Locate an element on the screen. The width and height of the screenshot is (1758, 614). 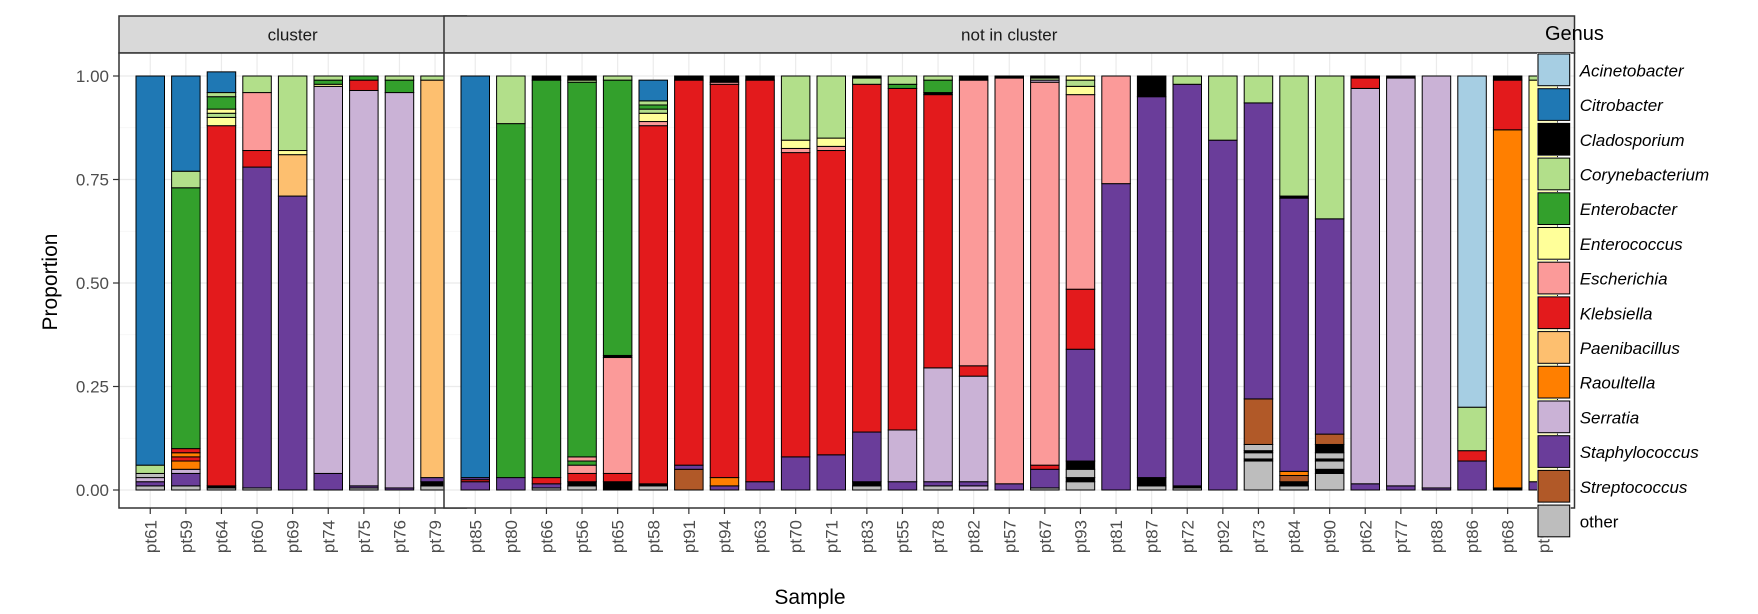
bar-pt93 is located at coordinates (1080, 283).